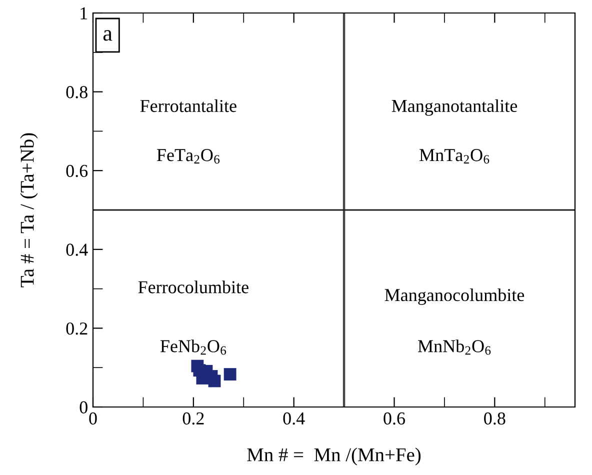  Describe the element at coordinates (29, 210) in the screenshot. I see `y-axis-title: Ta # = Ta / (Ta+Nb)` at that location.